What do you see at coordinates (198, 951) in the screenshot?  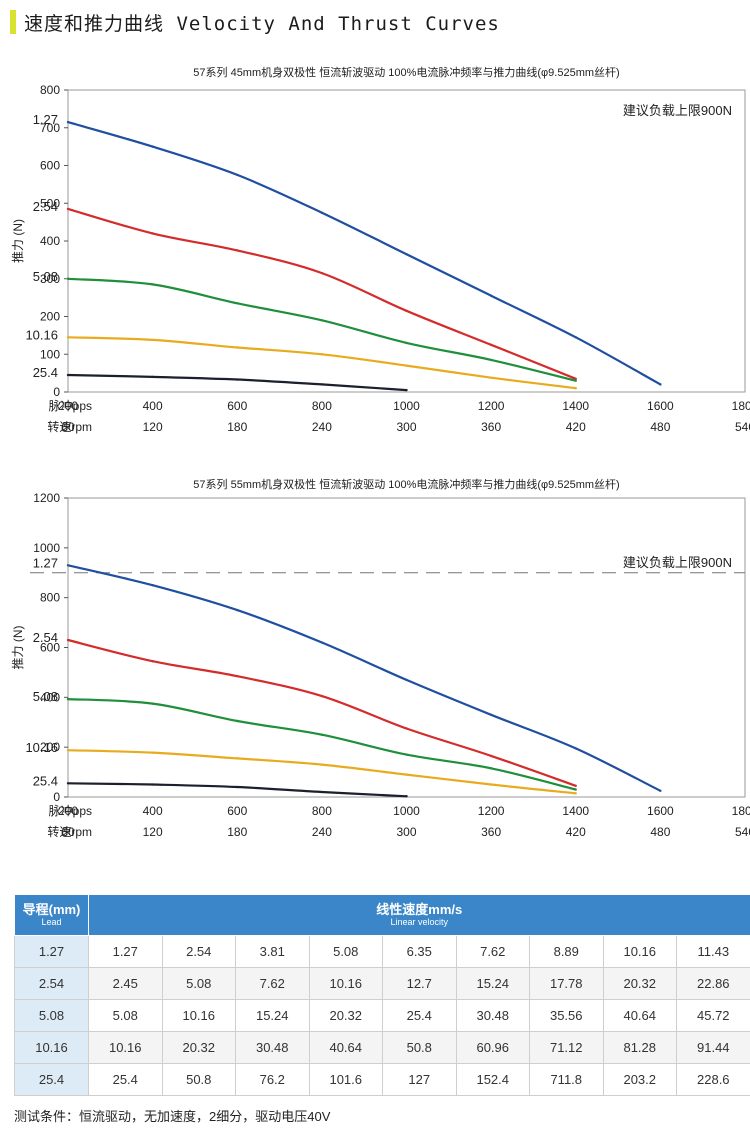 I see `table-cell: 2.54` at bounding box center [198, 951].